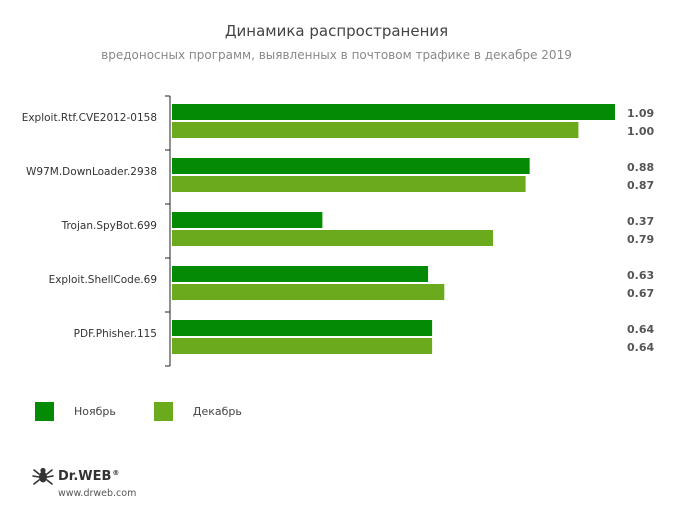 The width and height of the screenshot is (673, 515). I want to click on legend-swatch-december, so click(163, 411).